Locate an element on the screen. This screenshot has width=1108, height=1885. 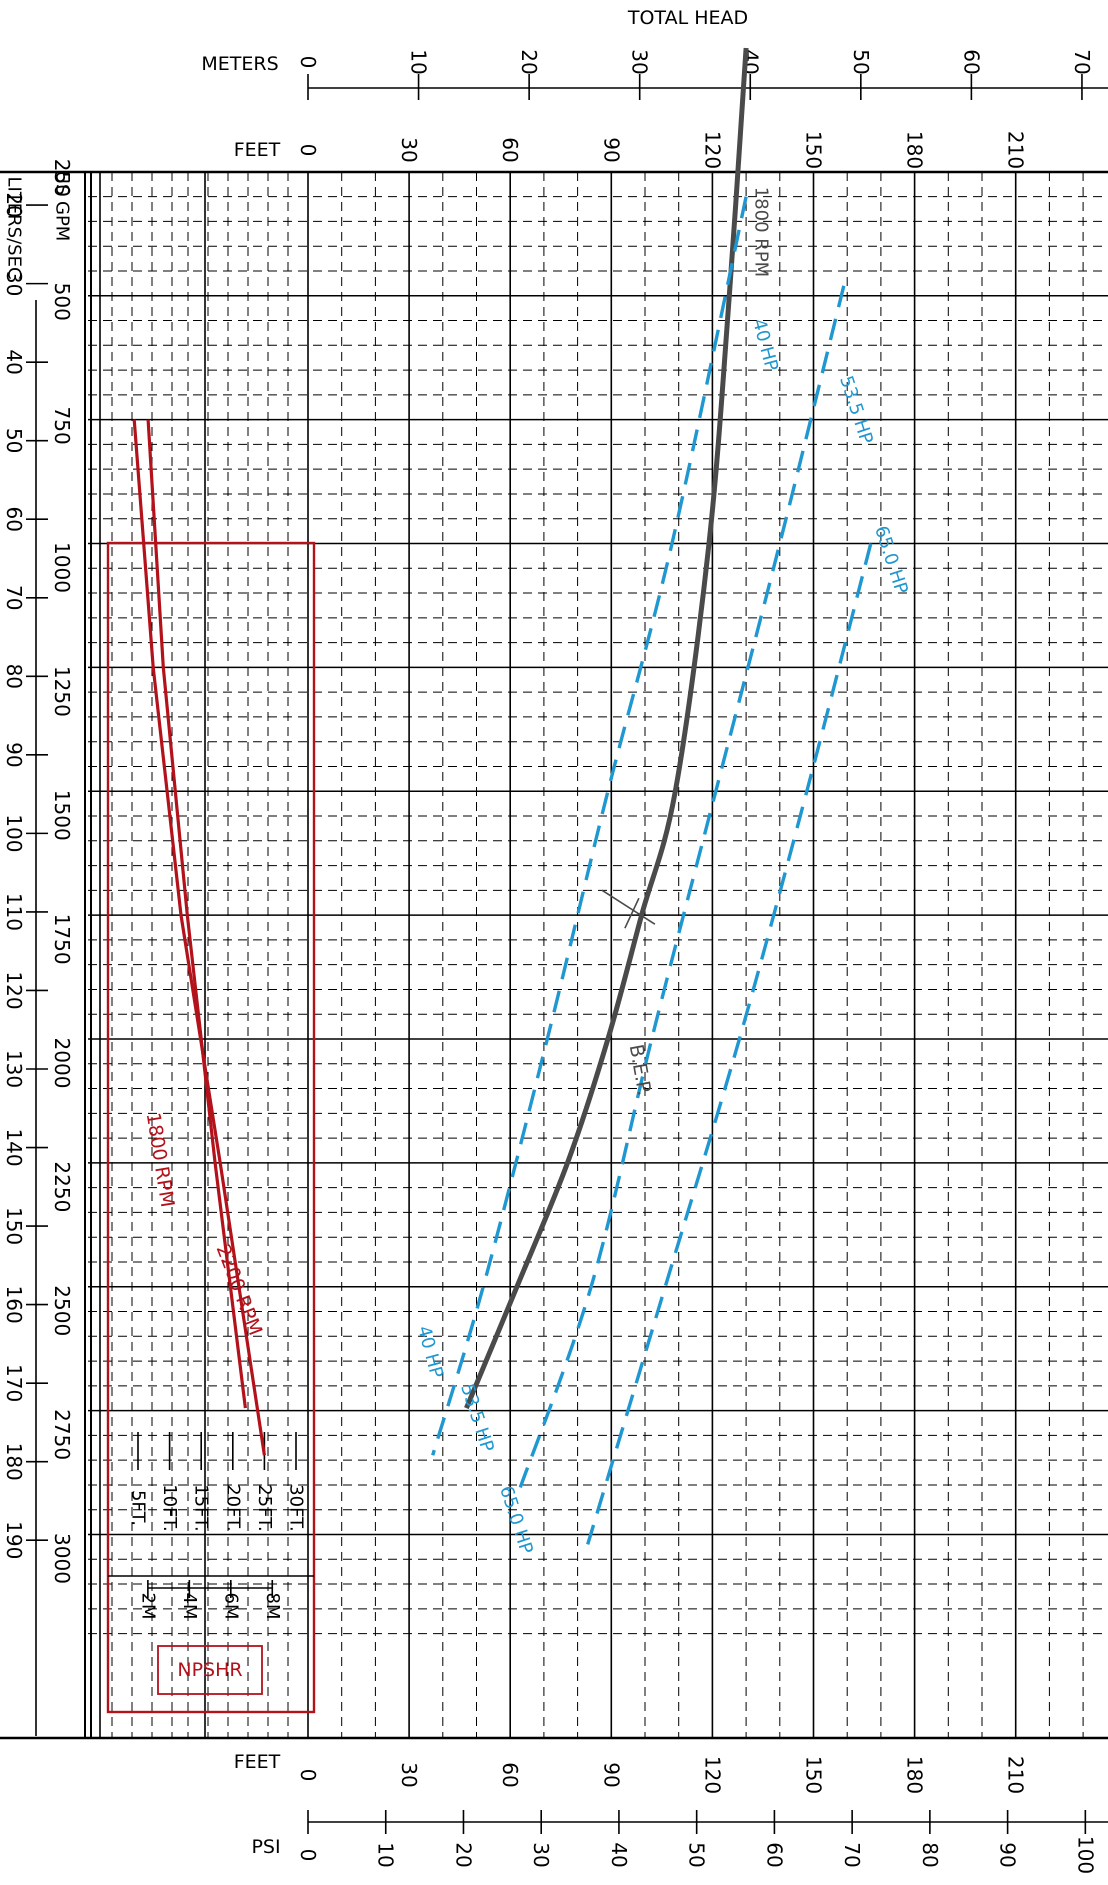
npshr-m-tick-label: 2M is located at coordinates (147, 1606).